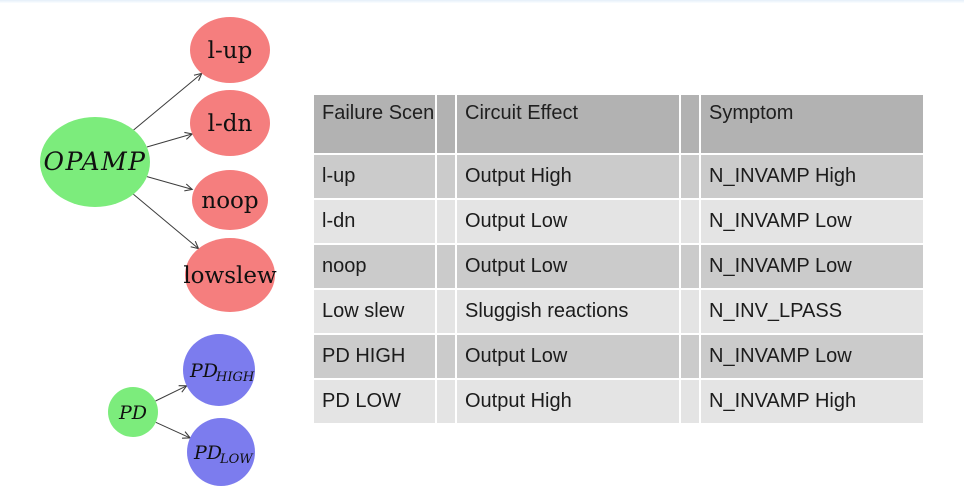 Image resolution: width=964 pixels, height=492 pixels. What do you see at coordinates (374, 401) in the screenshot?
I see `table-cell-scenario: PD LOW` at bounding box center [374, 401].